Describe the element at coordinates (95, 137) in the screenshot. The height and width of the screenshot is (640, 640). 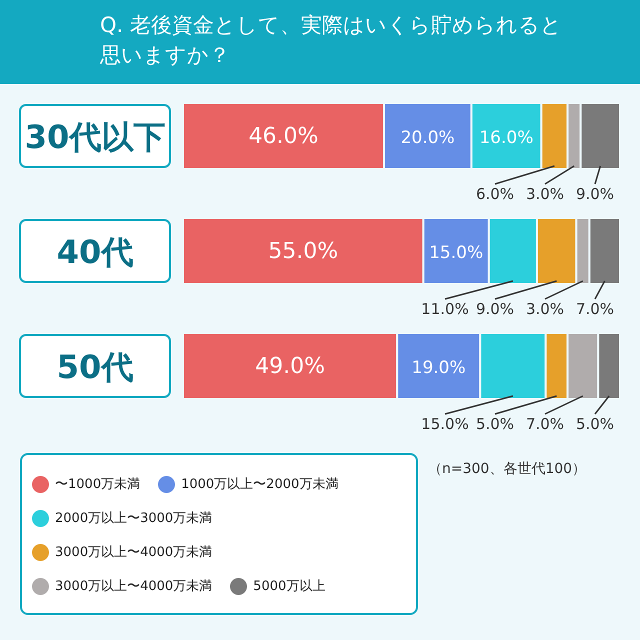
I see `y-tick-label: 30代以下` at that location.